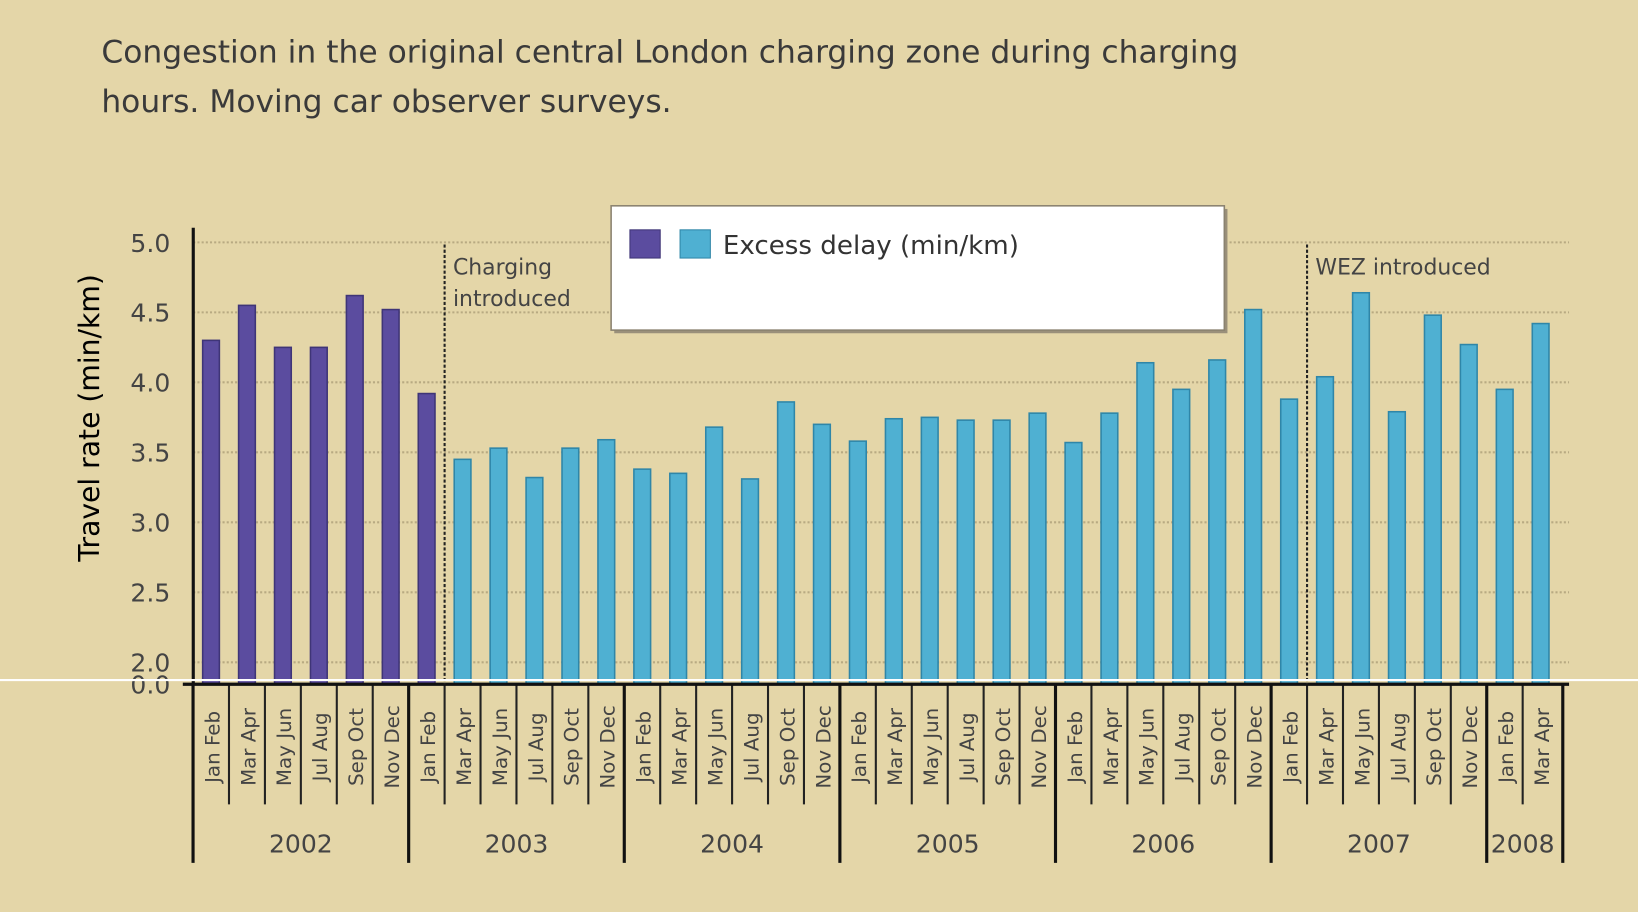  Describe the element at coordinates (871, 246) in the screenshot. I see `legend-label: Excess delay (min/km)` at that location.